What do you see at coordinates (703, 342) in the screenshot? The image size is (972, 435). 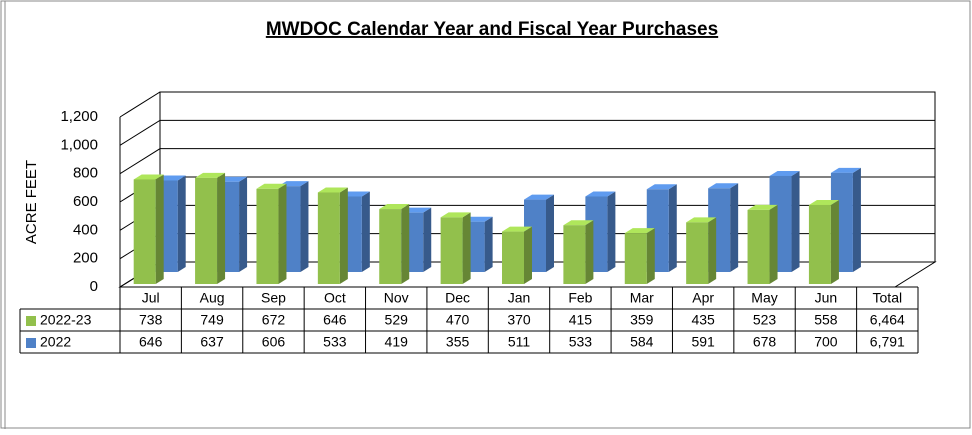 I see `table-cell: 591` at bounding box center [703, 342].